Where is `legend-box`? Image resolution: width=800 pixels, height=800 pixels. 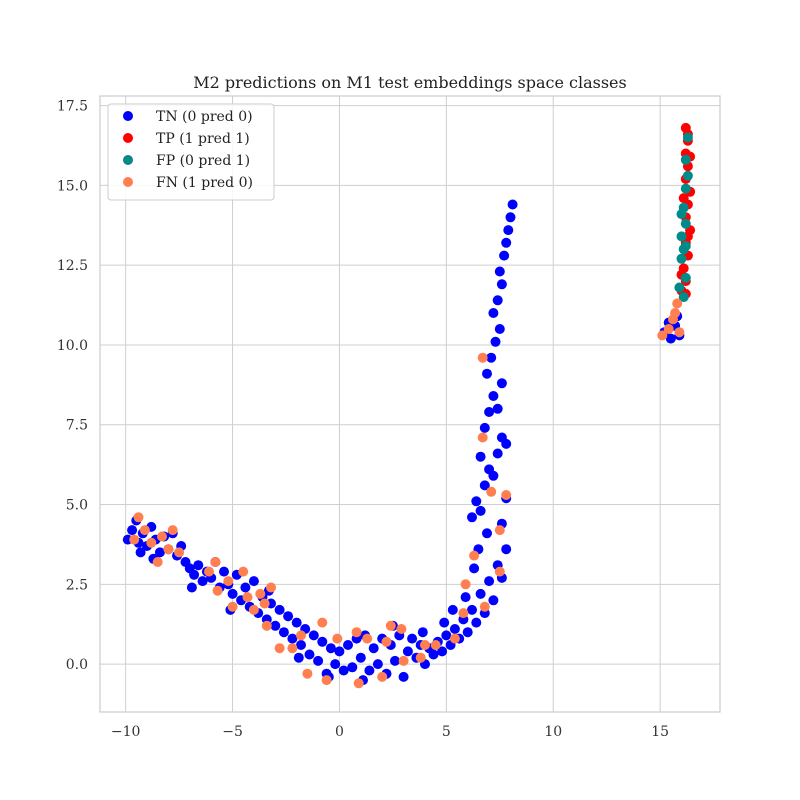 legend-box is located at coordinates (191, 152).